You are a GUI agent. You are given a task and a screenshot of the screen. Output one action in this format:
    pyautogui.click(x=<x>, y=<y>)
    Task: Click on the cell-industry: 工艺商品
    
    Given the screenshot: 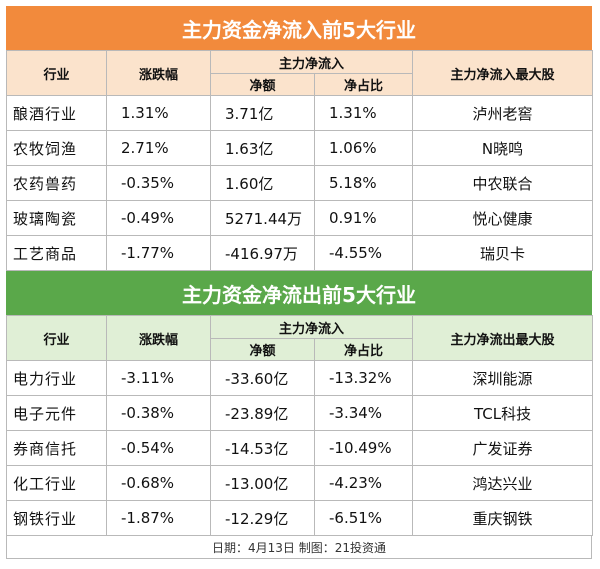 What is the action you would take?
    pyautogui.click(x=56, y=253)
    